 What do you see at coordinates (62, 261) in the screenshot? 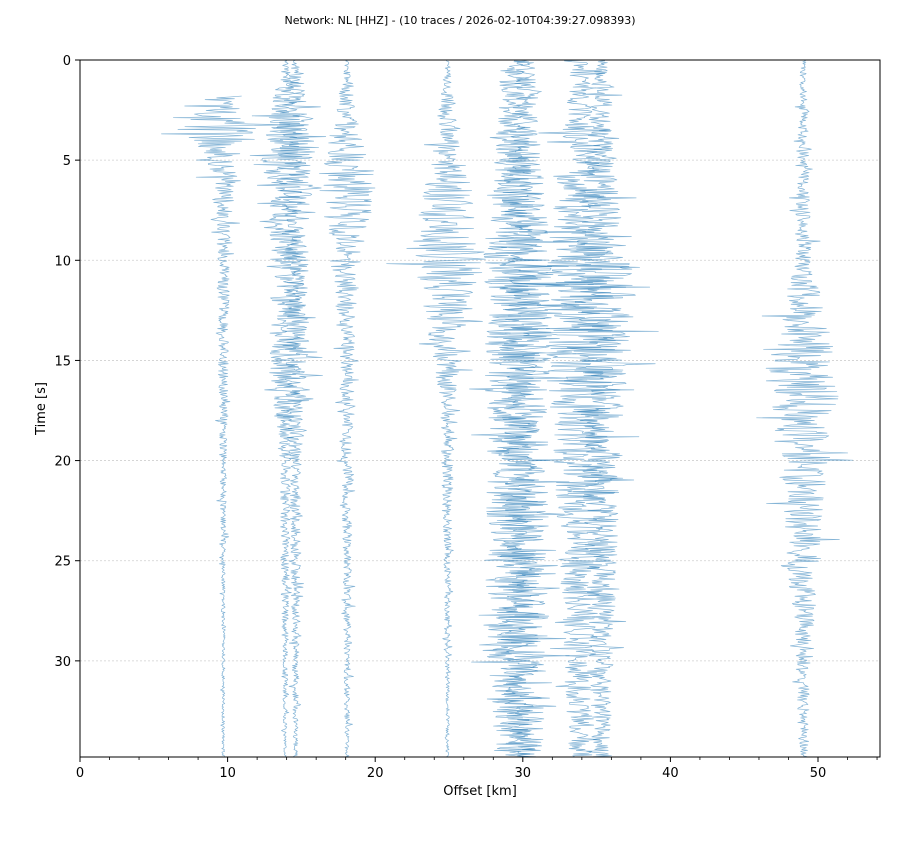
I see `y-tick-label: 10` at bounding box center [62, 261].